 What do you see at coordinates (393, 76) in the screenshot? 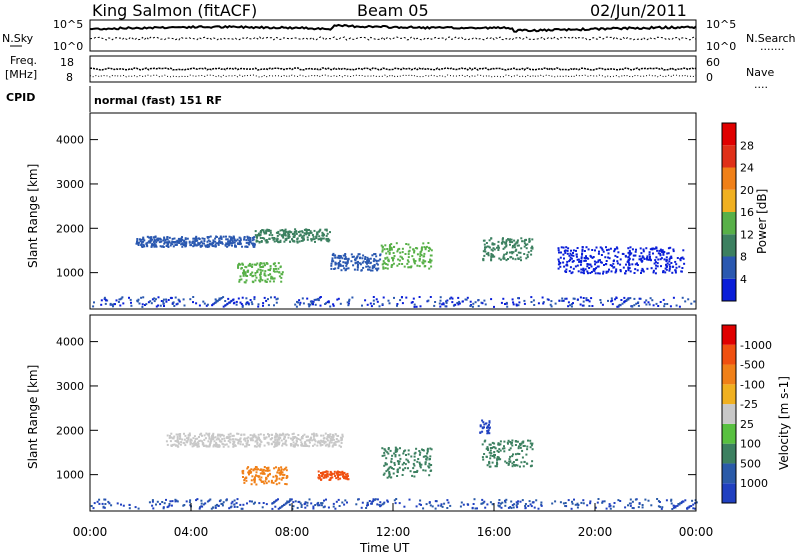
I see `nave-line` at bounding box center [393, 76].